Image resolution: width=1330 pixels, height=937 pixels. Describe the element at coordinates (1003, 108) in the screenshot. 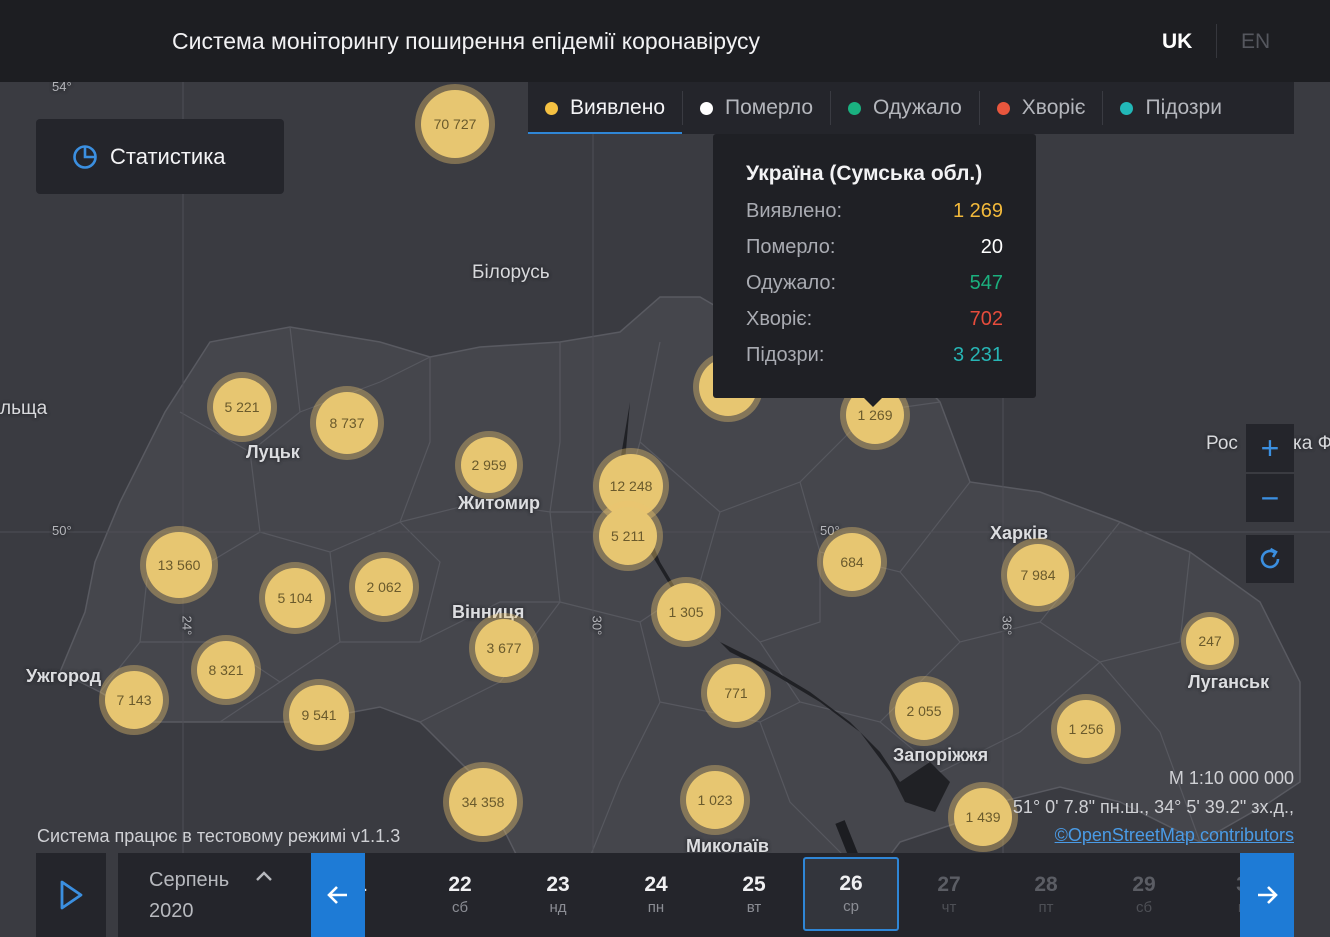

I see `sick-dot-icon` at that location.